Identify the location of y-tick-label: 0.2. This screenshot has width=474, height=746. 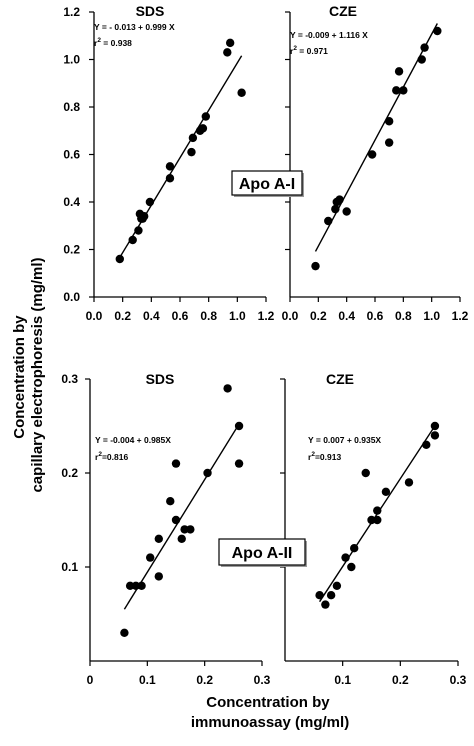
(71, 250).